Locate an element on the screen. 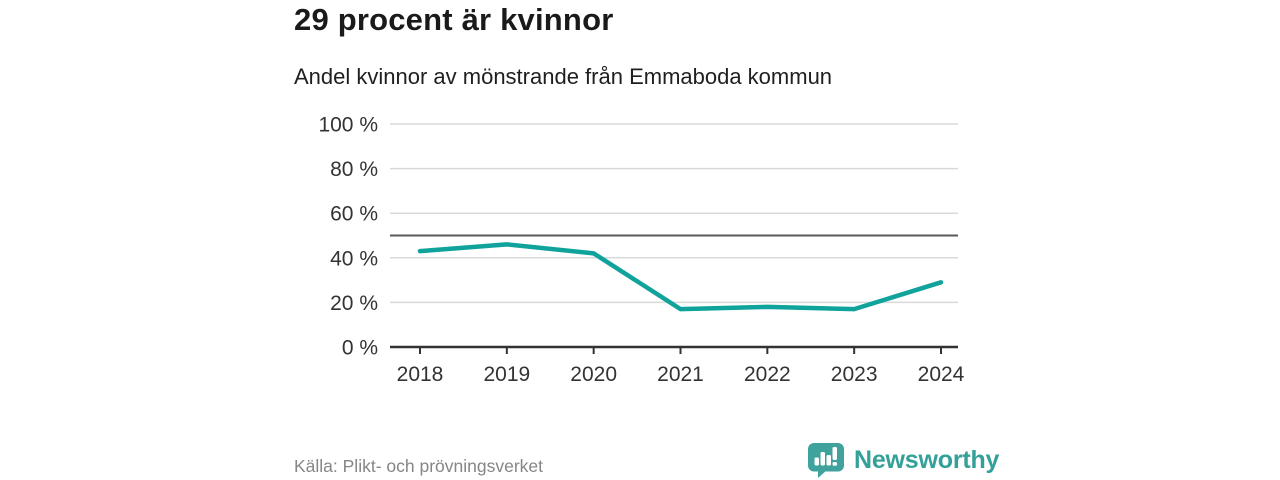  x-tick-label-2018: 2018 is located at coordinates (420, 374).